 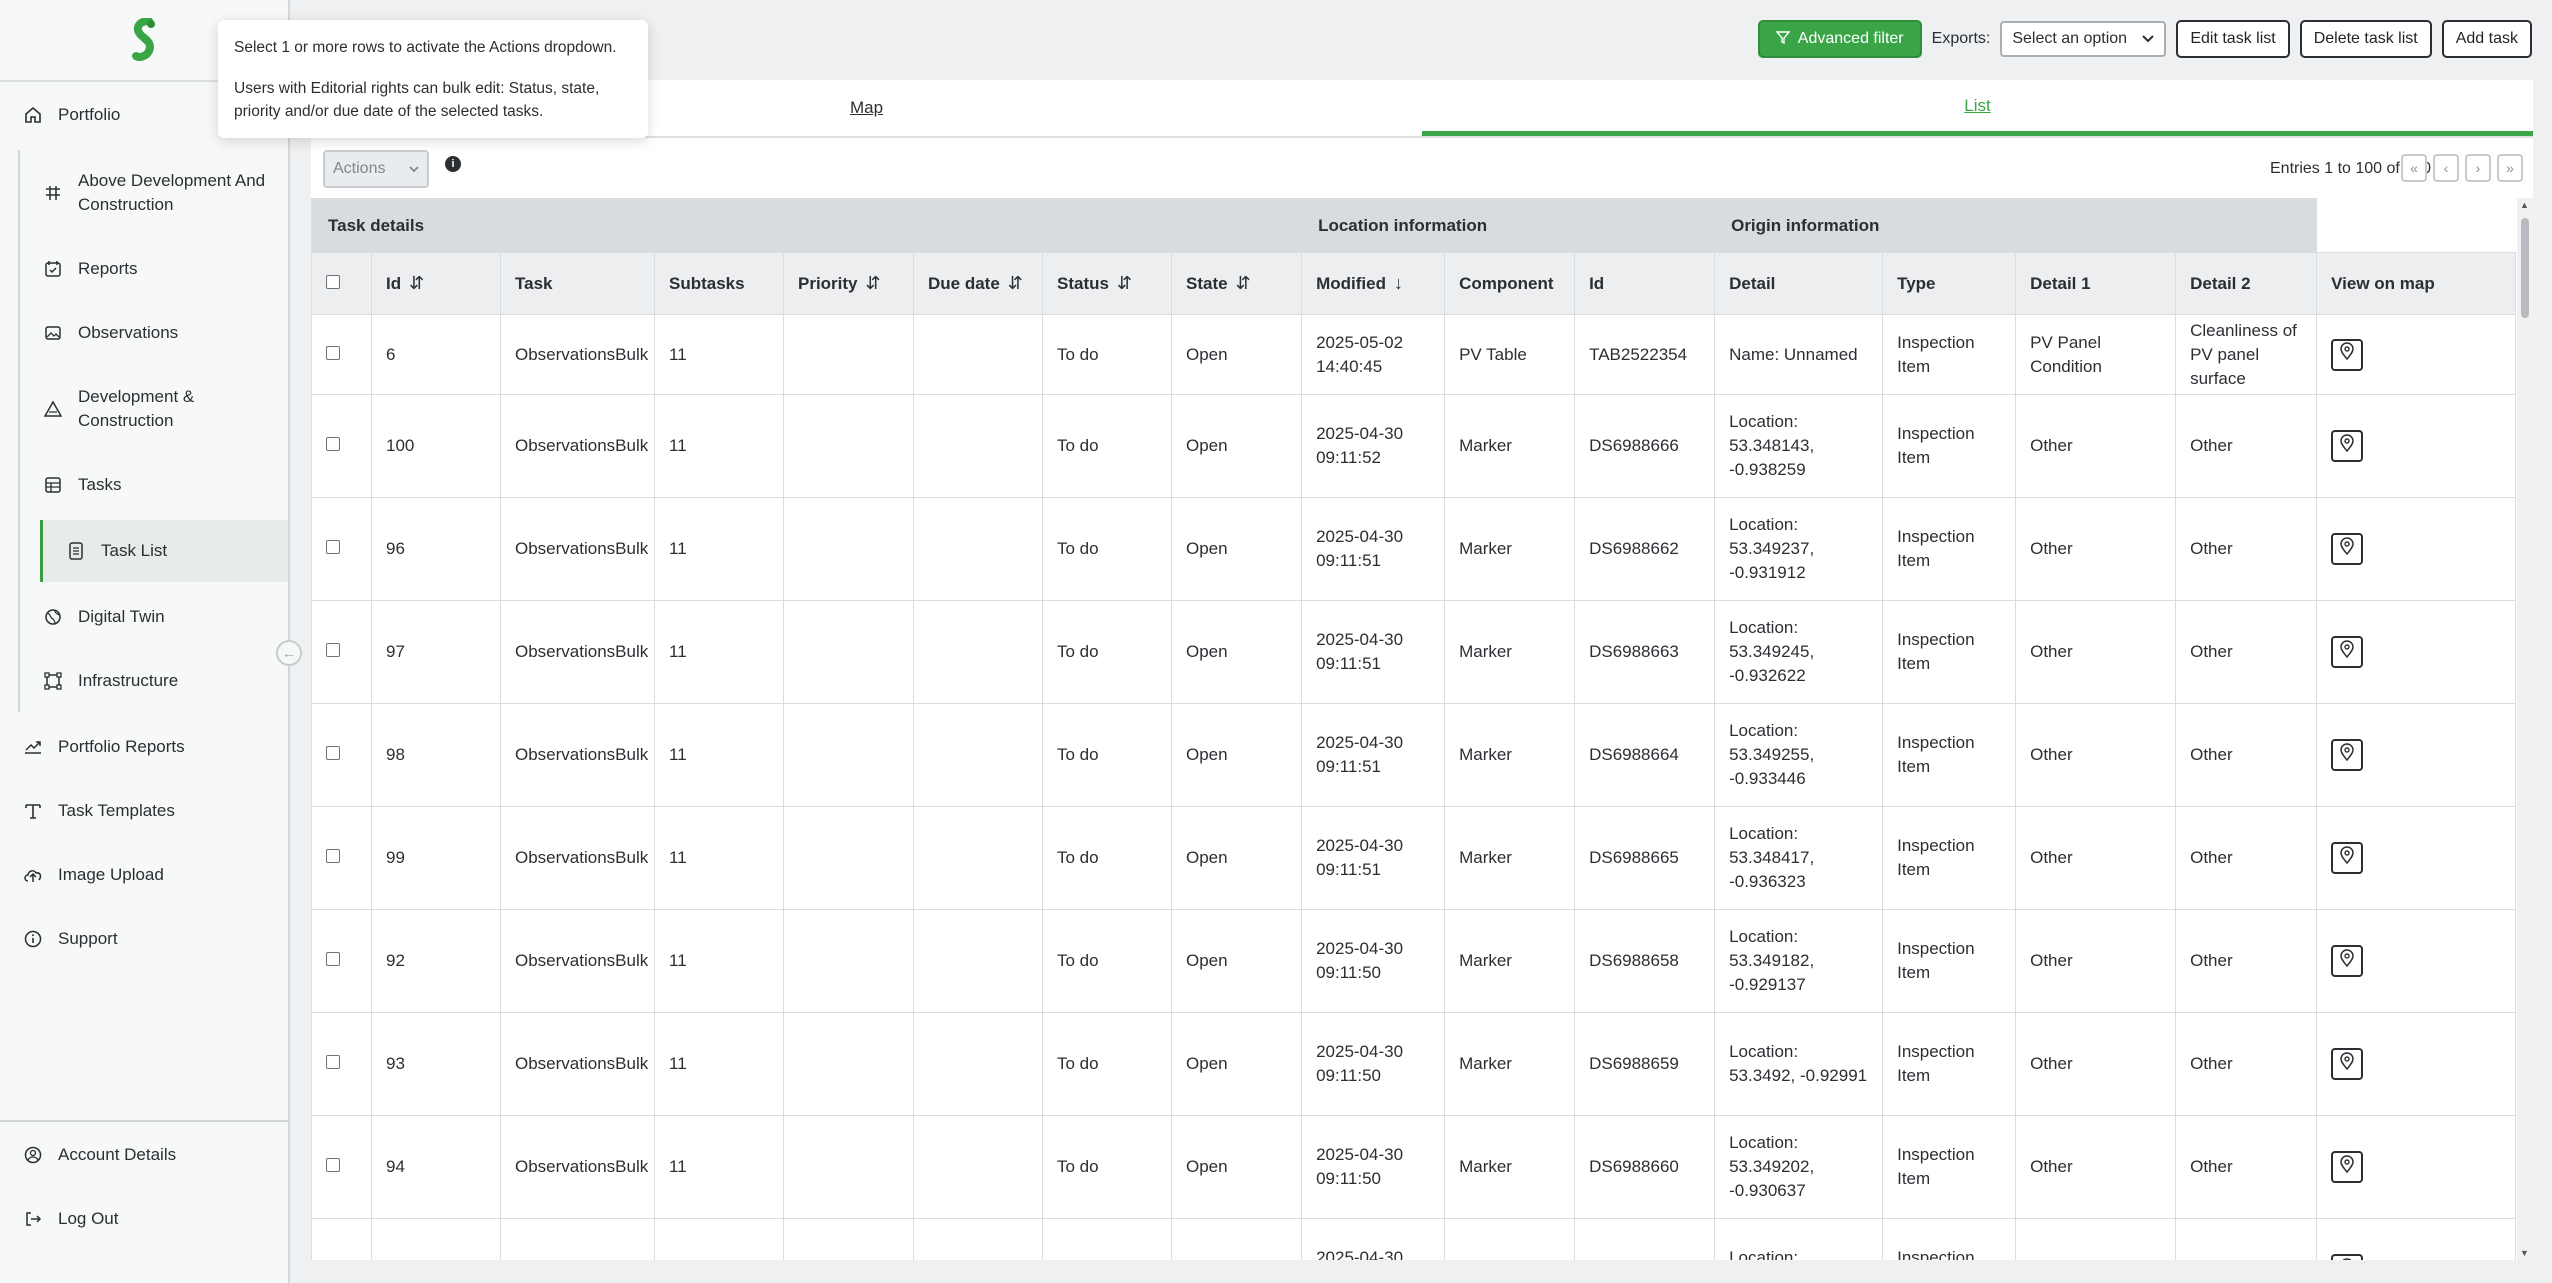 What do you see at coordinates (164, 551) in the screenshot?
I see `nav-task-list: Task List` at bounding box center [164, 551].